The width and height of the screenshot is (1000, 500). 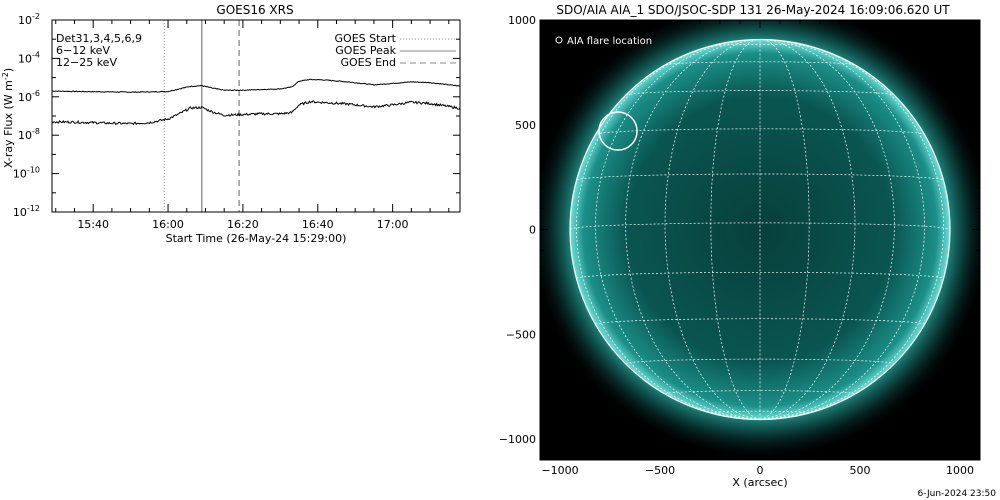 What do you see at coordinates (29, 134) in the screenshot?
I see `goes-y-tick-label: 10⁻⁸` at bounding box center [29, 134].